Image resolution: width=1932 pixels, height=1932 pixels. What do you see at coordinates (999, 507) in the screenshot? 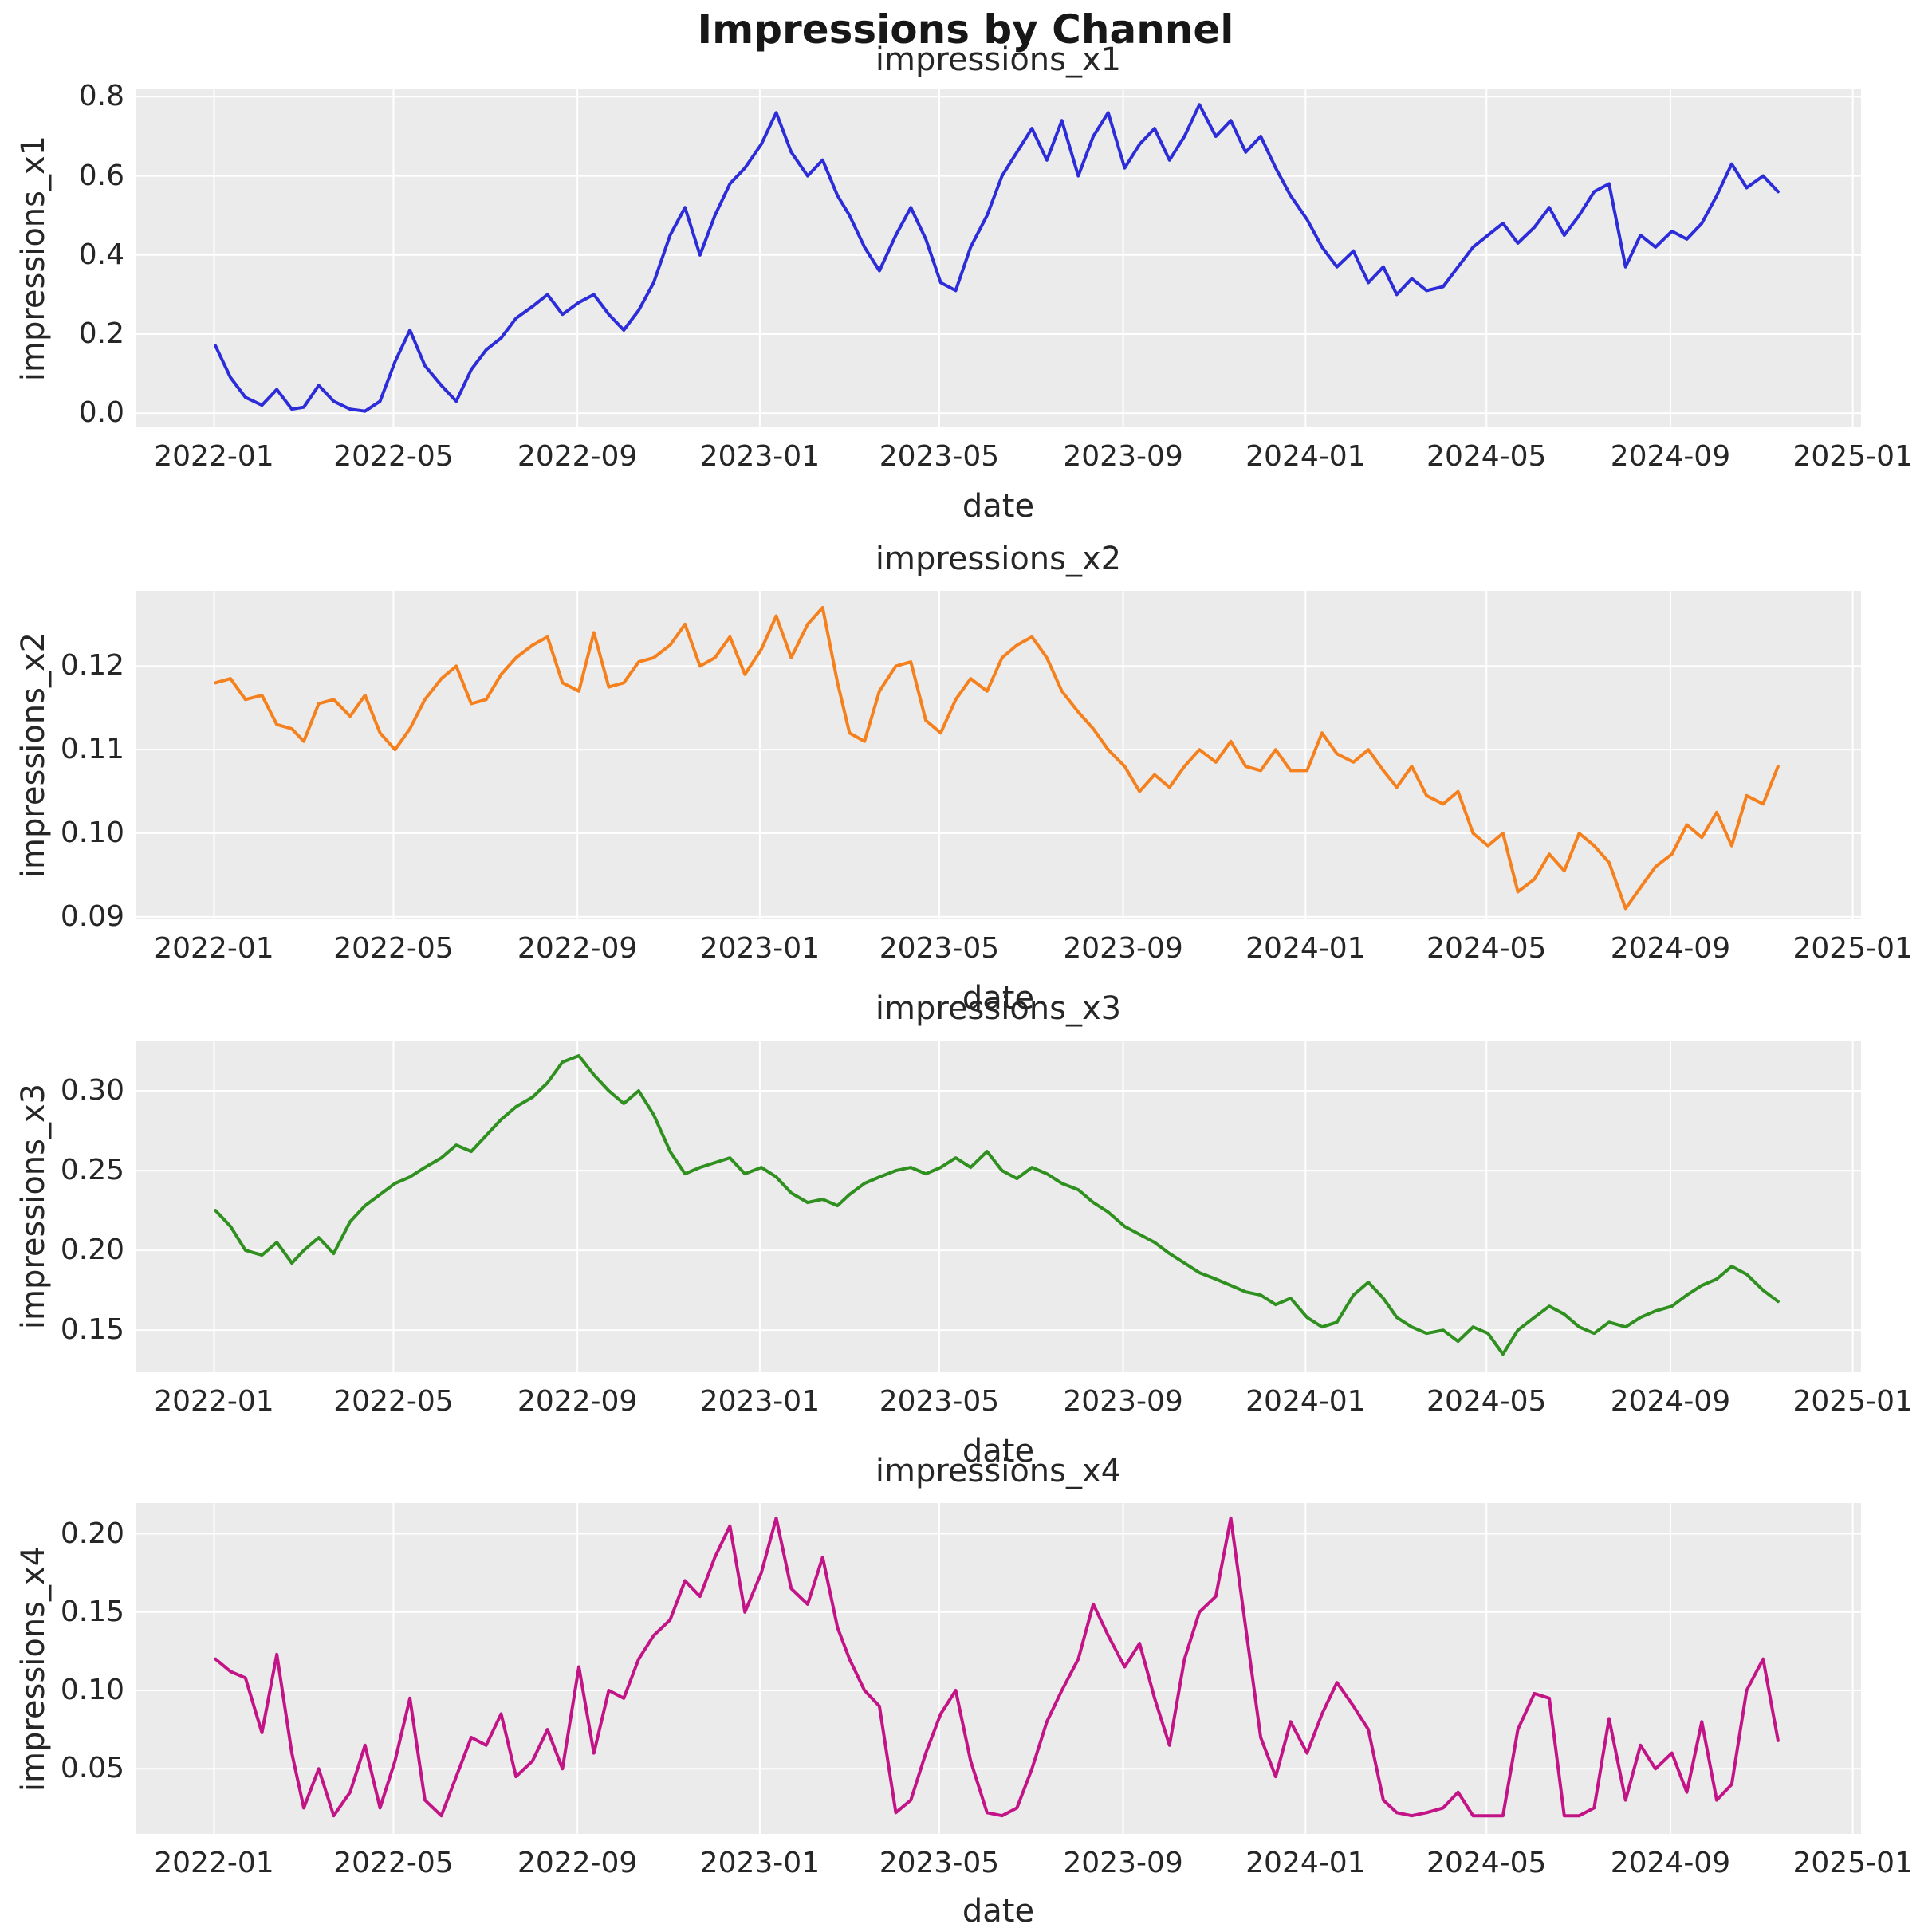
I see `x-axis-label-impressions_x1: date` at bounding box center [999, 507].